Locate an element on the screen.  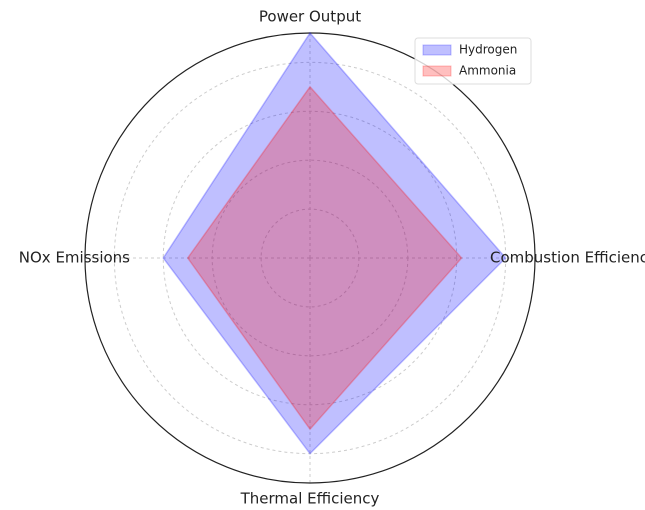
legend-box is located at coordinates (473, 61).